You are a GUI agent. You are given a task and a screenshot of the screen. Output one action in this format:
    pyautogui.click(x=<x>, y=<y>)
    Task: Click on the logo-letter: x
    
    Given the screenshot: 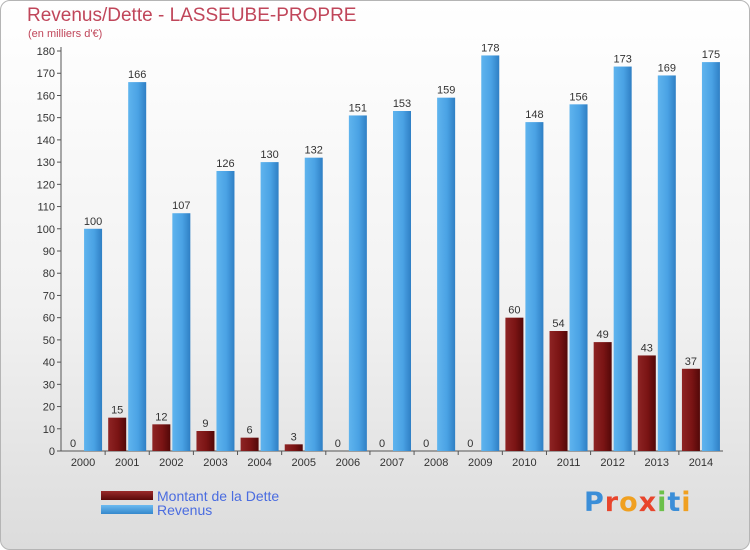 What is the action you would take?
    pyautogui.click(x=648, y=502)
    